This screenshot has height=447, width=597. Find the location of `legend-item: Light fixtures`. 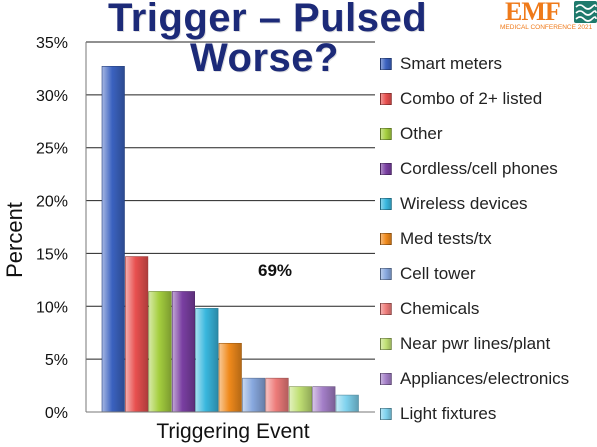

legend-item: Light fixtures is located at coordinates (474, 413).